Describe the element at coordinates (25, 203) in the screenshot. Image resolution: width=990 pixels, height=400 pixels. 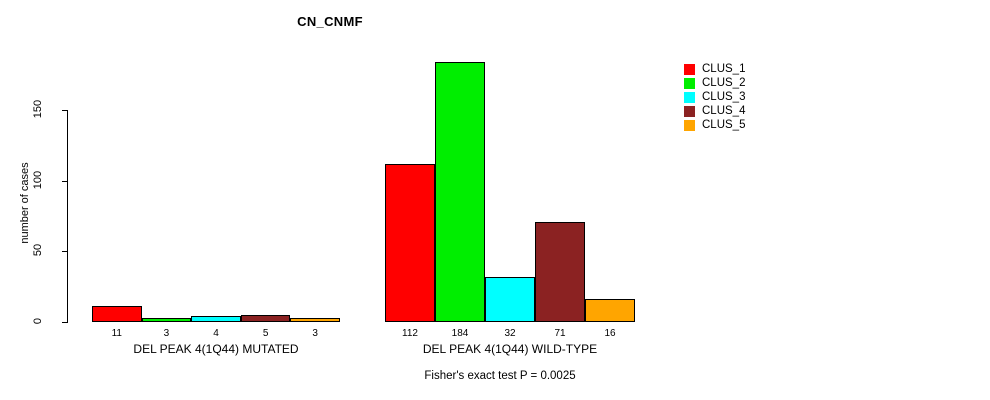
I see `y-axis-title: number of cases` at that location.